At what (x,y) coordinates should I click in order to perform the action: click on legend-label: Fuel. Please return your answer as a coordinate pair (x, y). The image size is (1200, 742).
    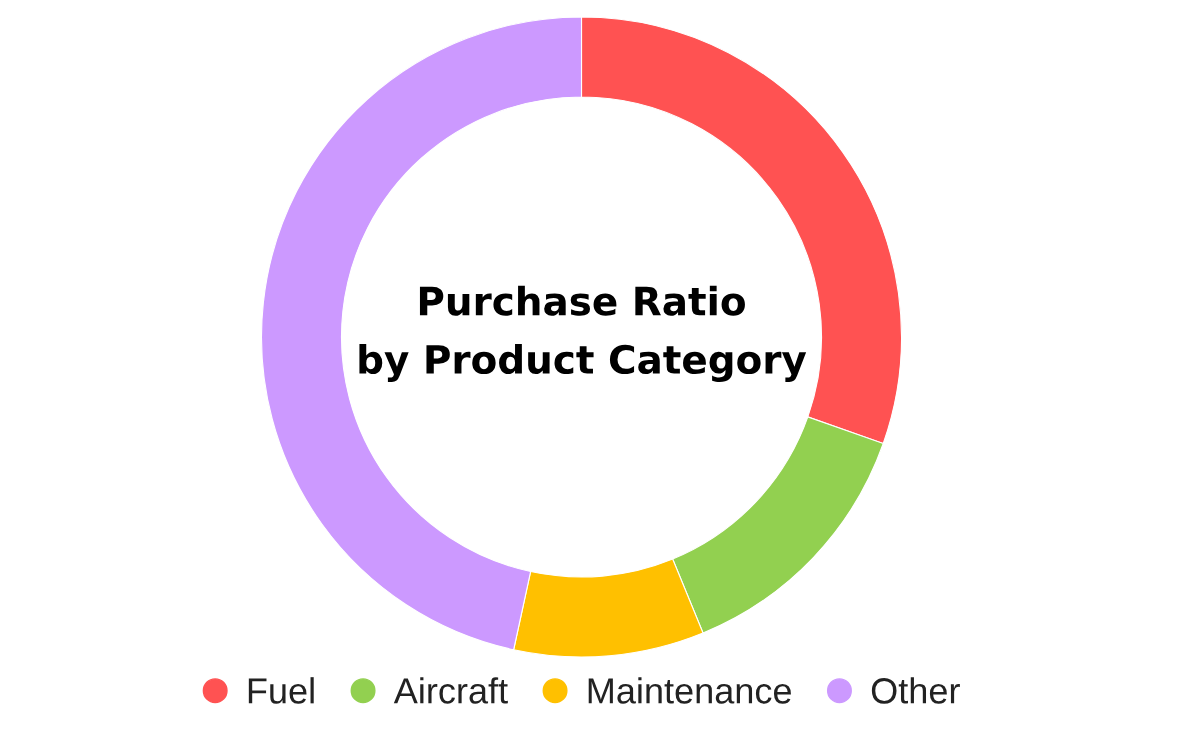
    Looking at the image, I should click on (281, 690).